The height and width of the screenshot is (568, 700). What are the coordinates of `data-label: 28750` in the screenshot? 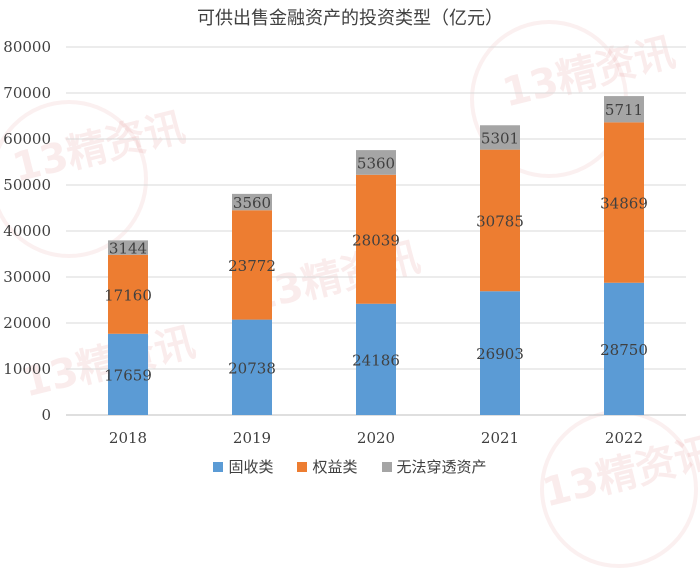 It's located at (624, 350).